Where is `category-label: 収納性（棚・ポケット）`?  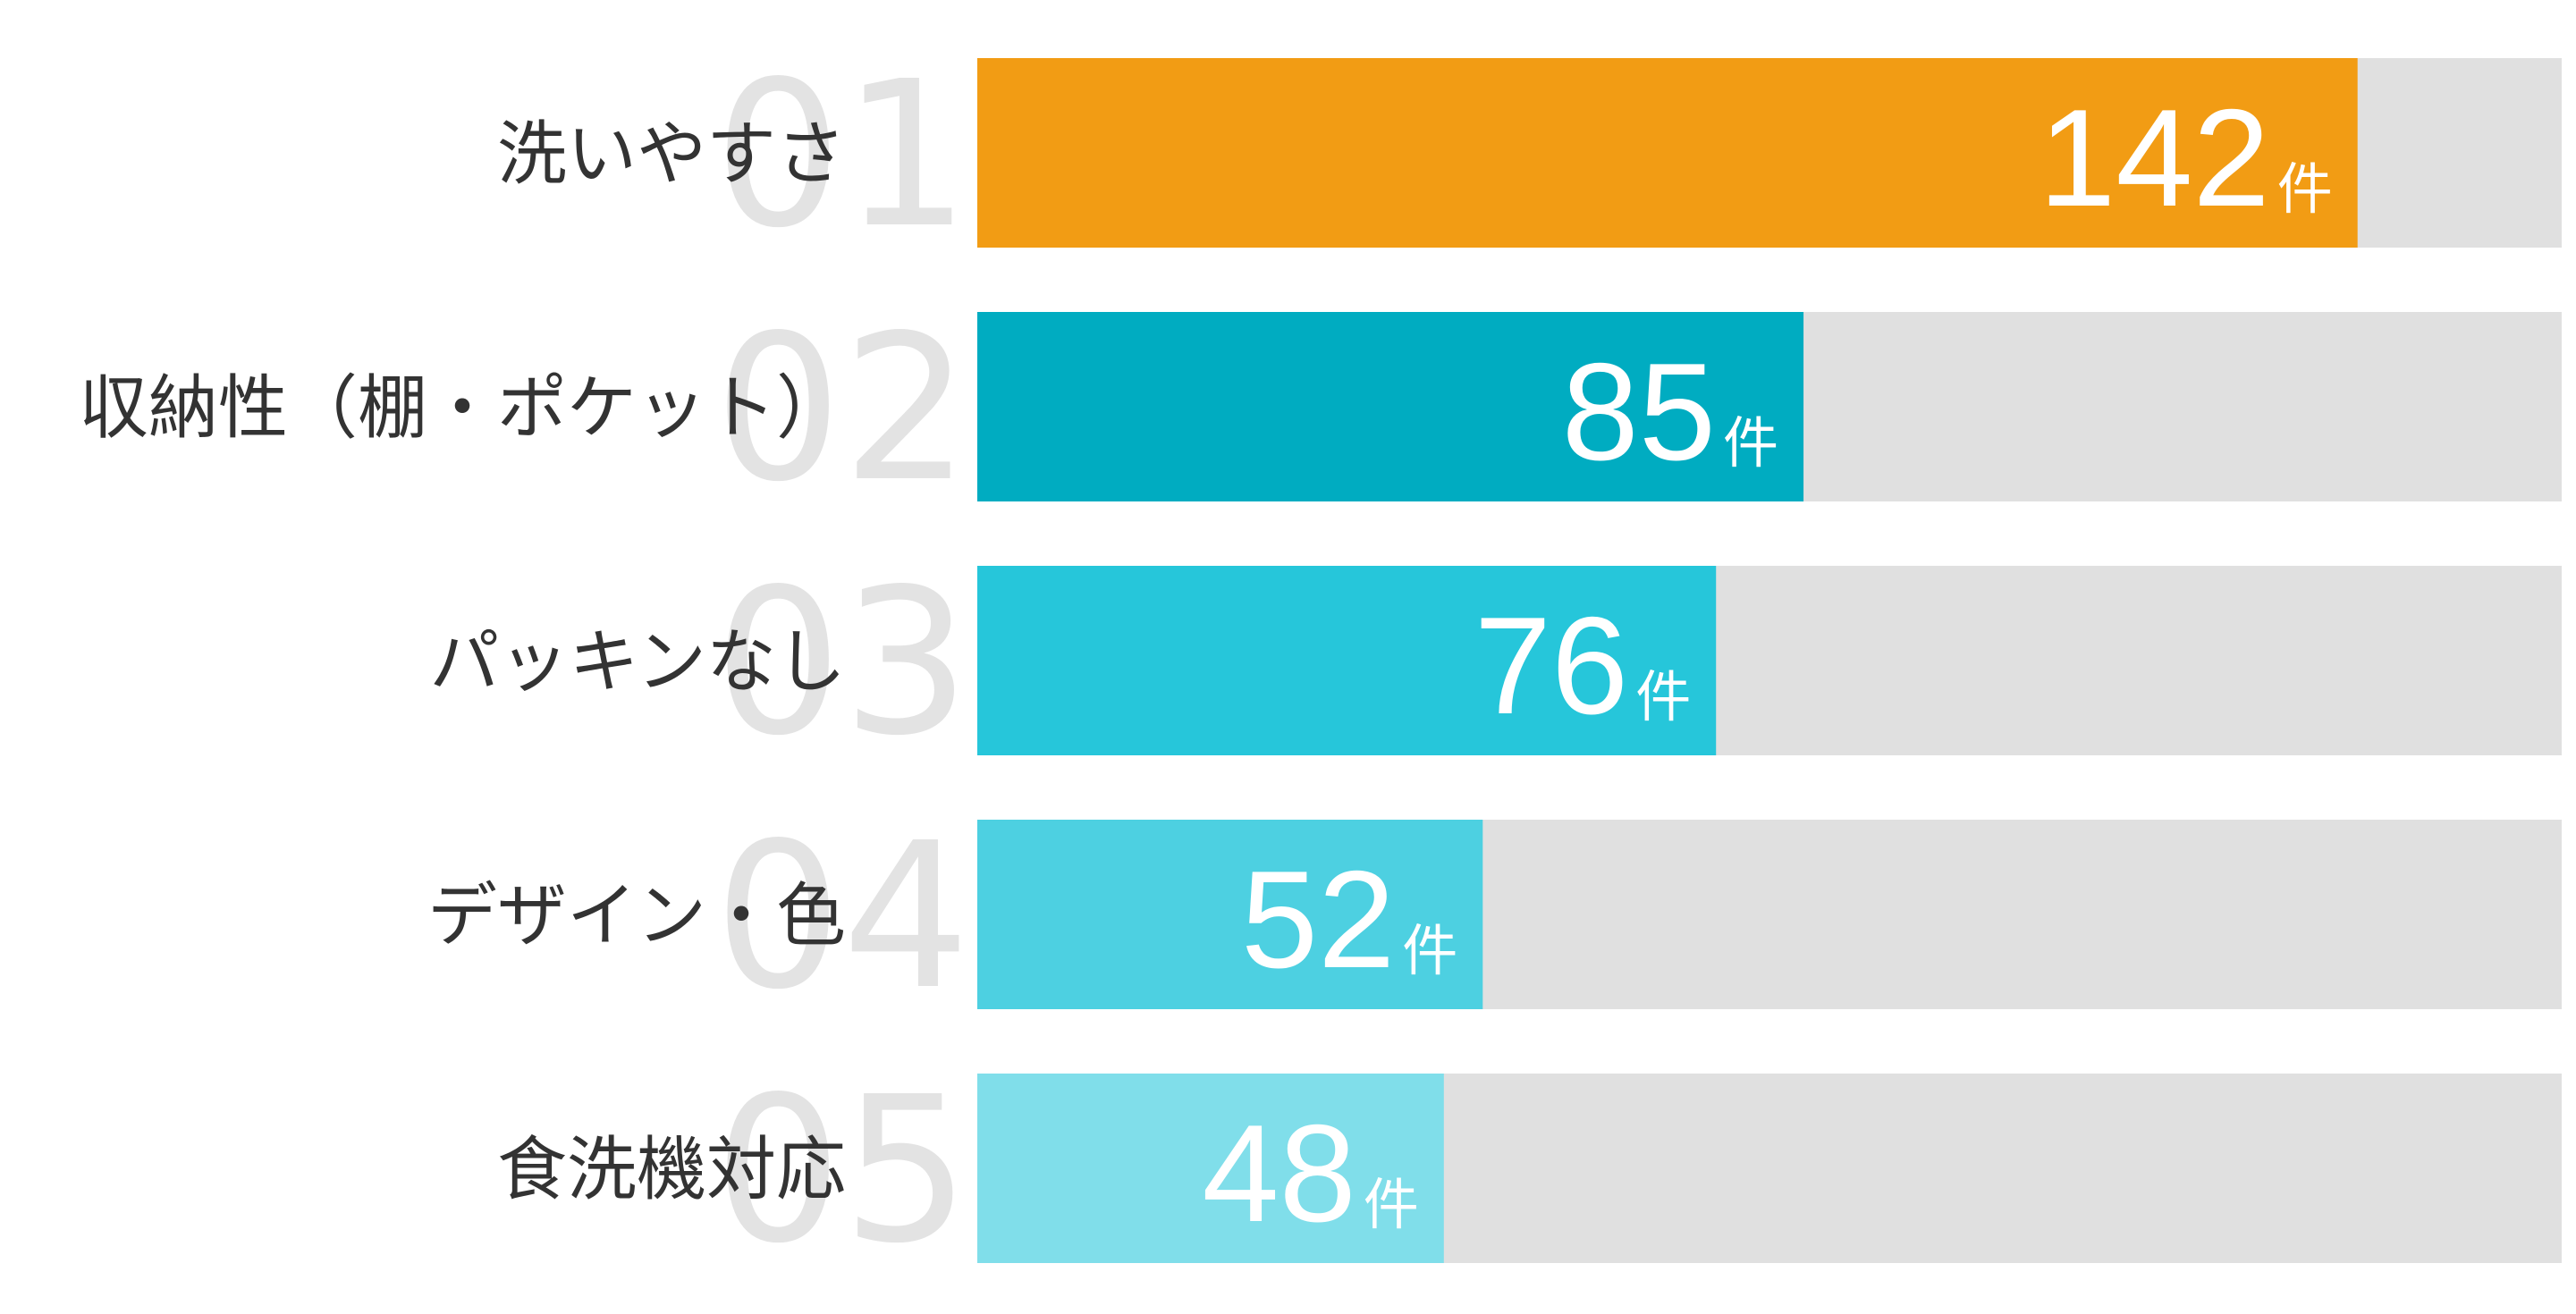 category-label: 収納性（棚・ポケット） is located at coordinates (462, 408).